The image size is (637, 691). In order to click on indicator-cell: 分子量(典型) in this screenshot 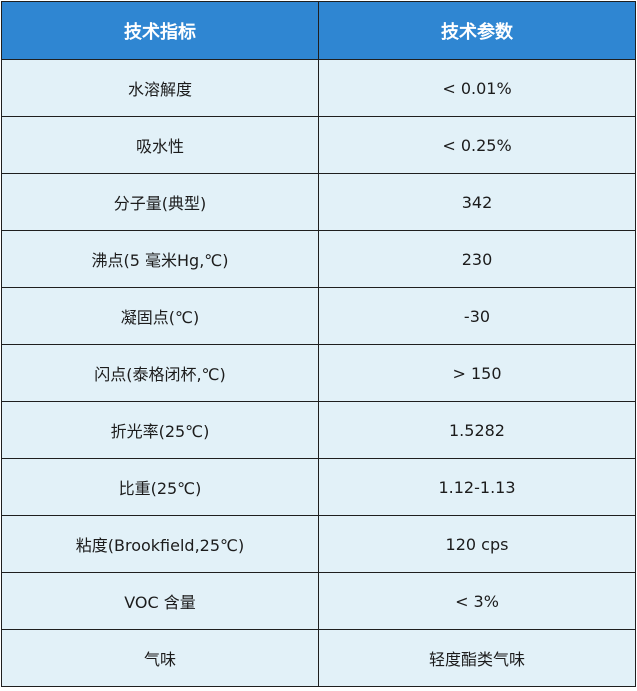, I will do `click(160, 202)`.